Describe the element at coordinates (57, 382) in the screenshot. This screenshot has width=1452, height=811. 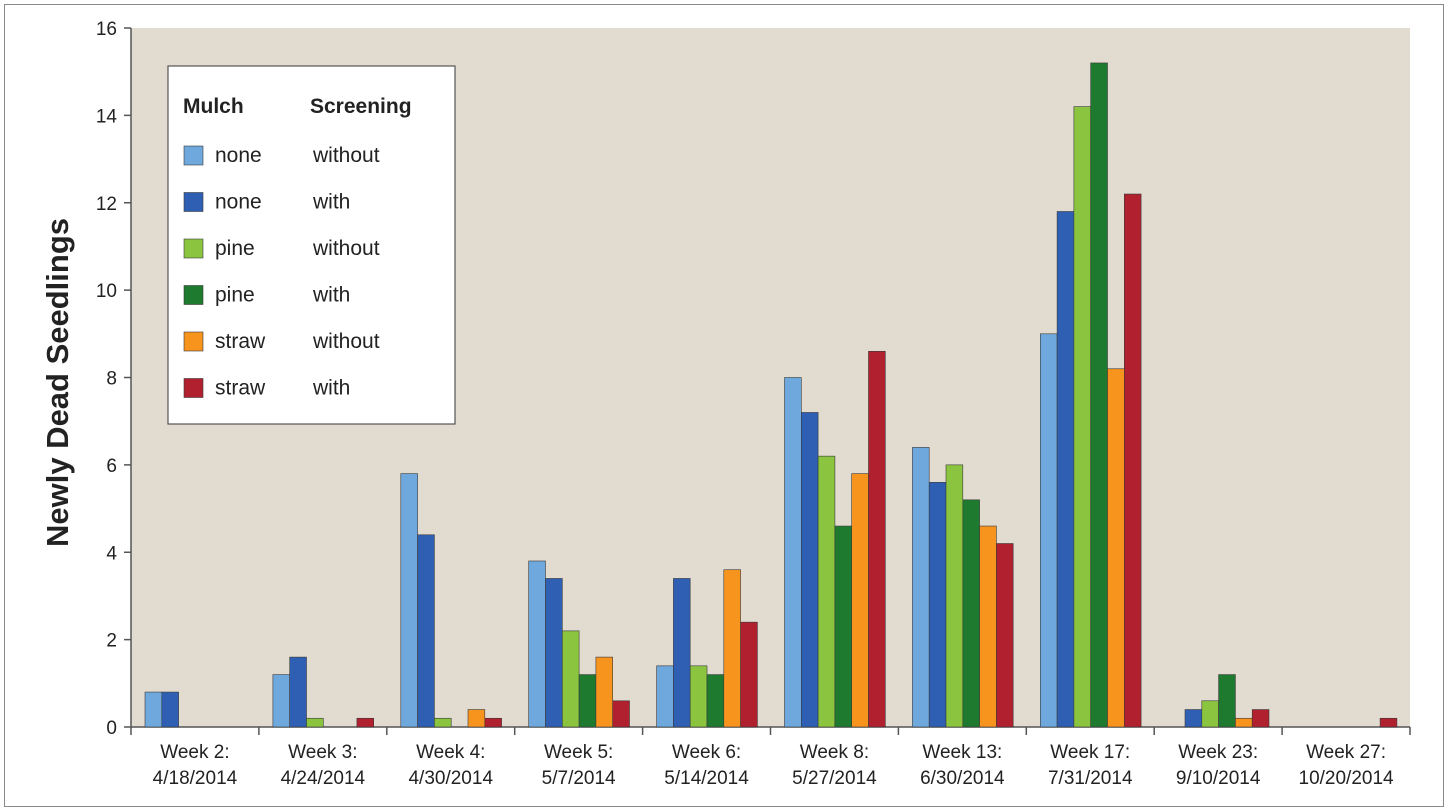
I see `y-axis-title: Newly Dead Seedlings` at that location.